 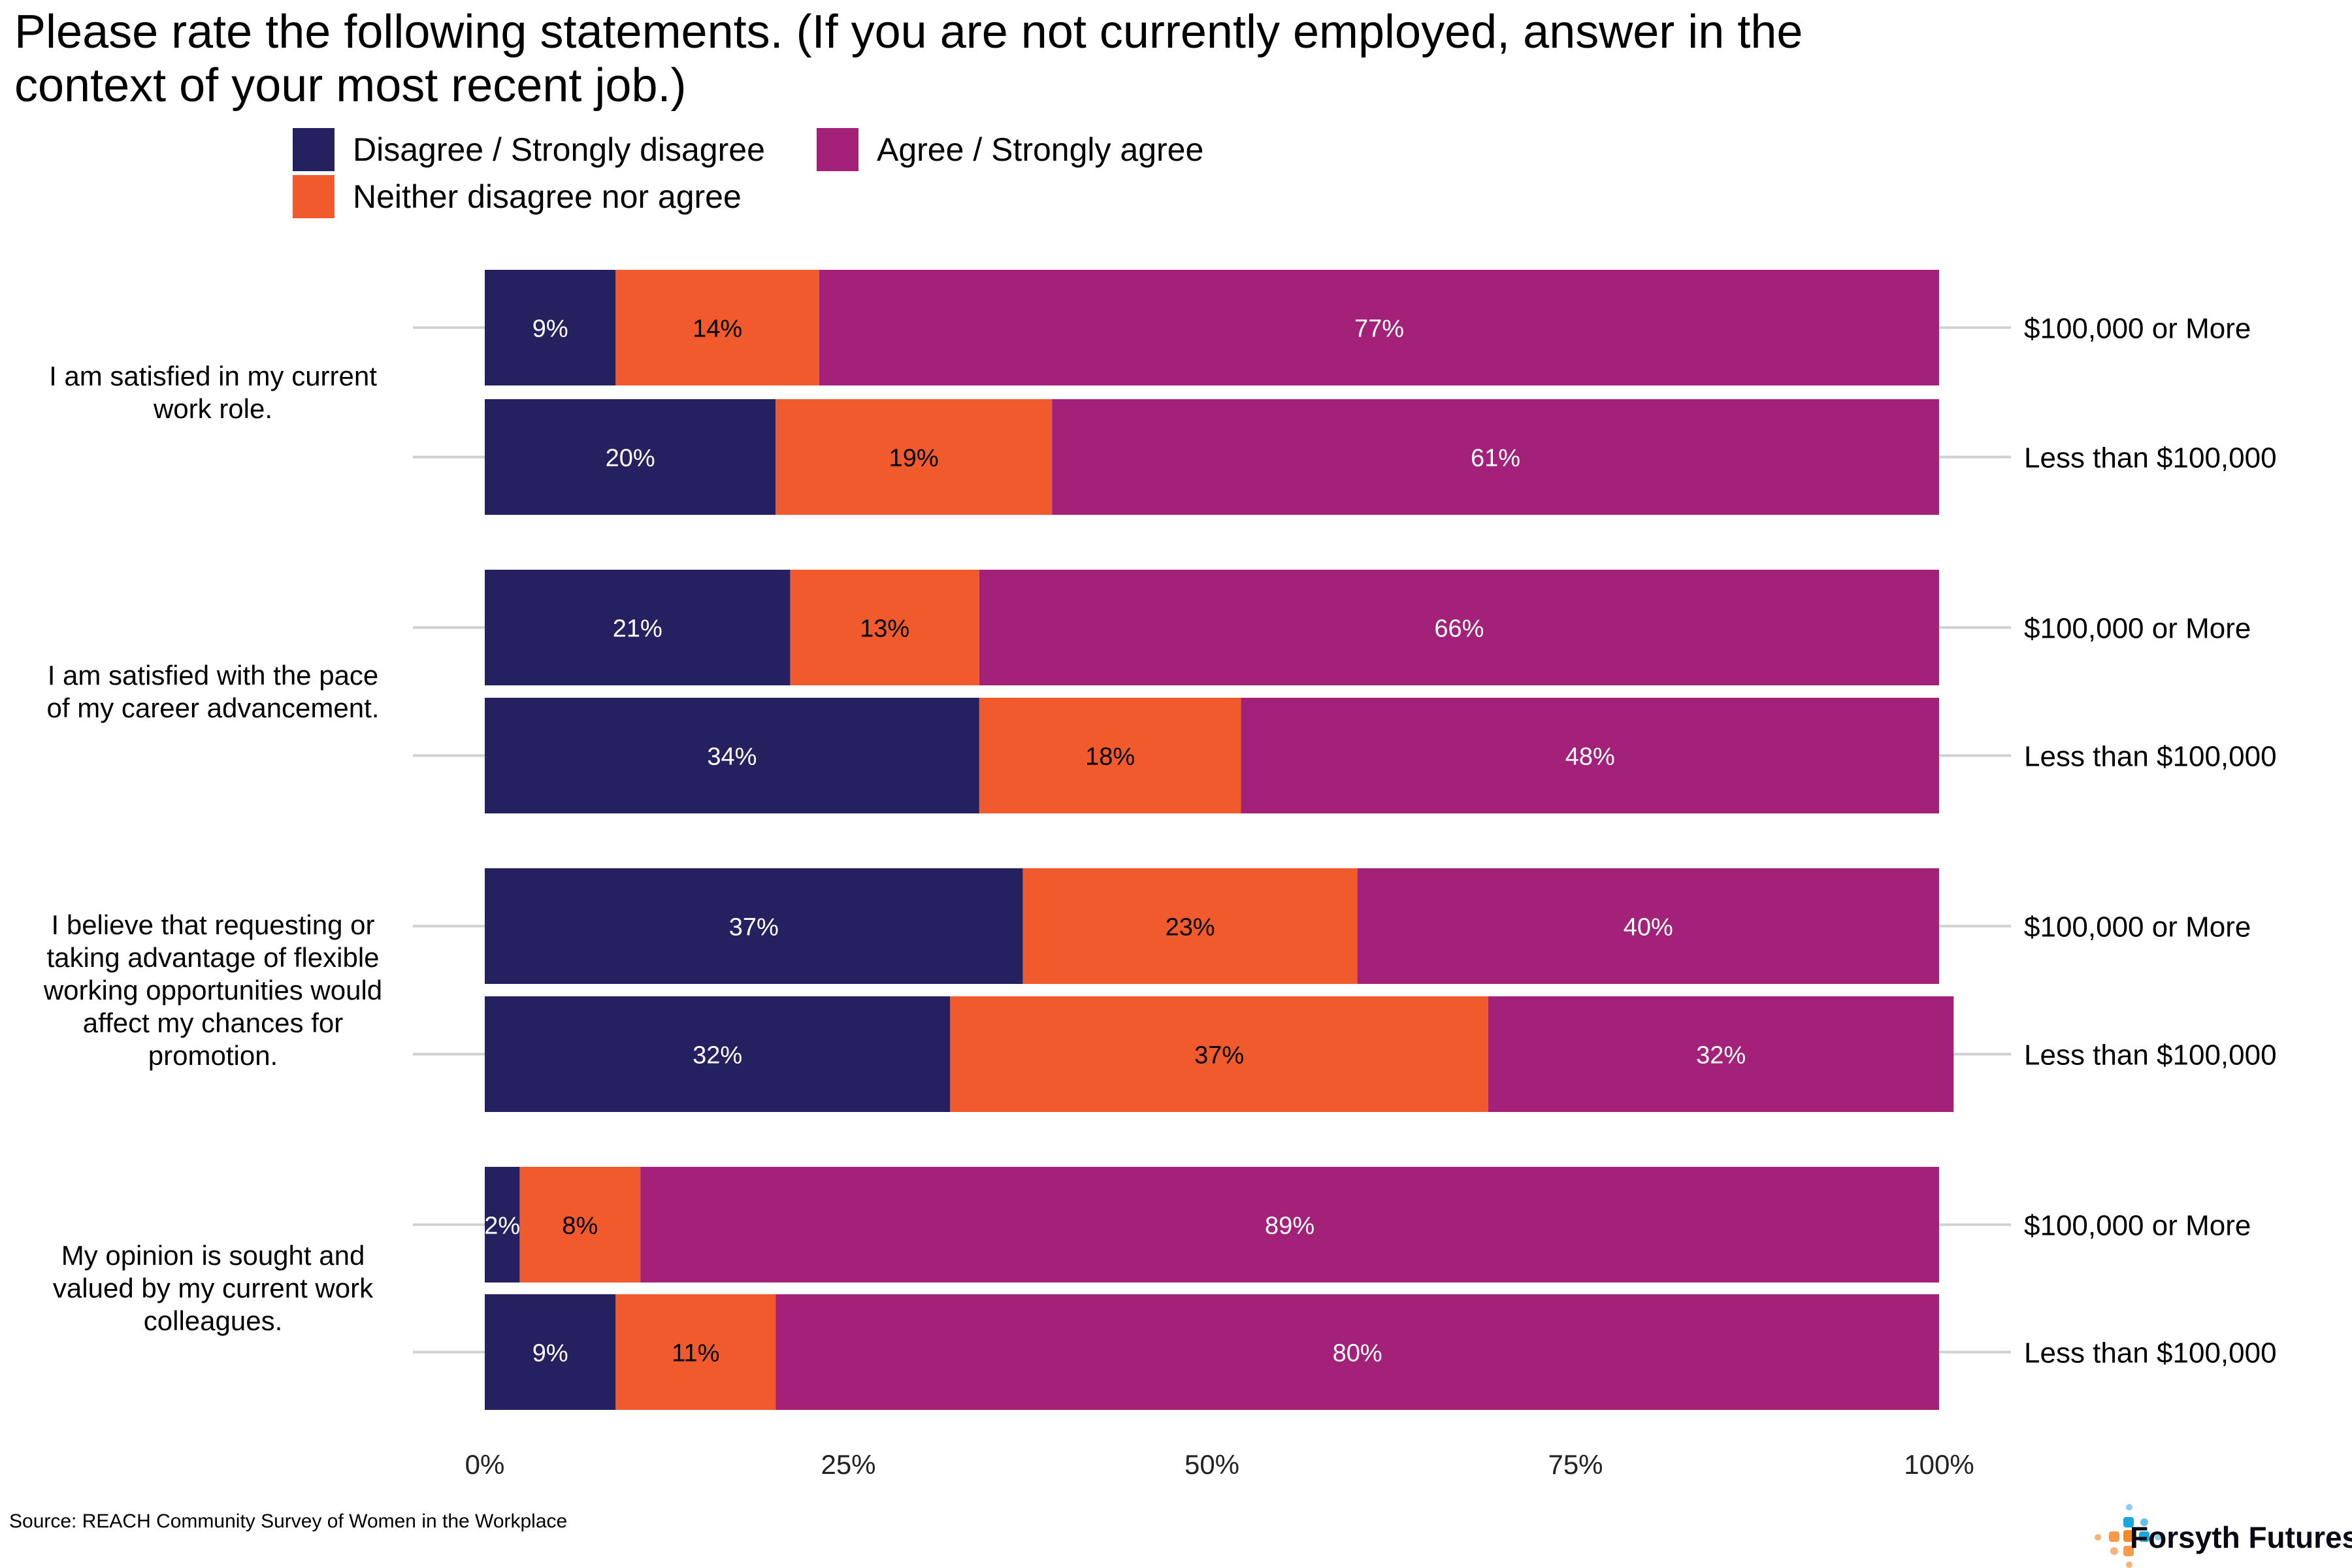 I want to click on legend-item-disagree: Disagree / Strongly disagree, so click(x=529, y=149).